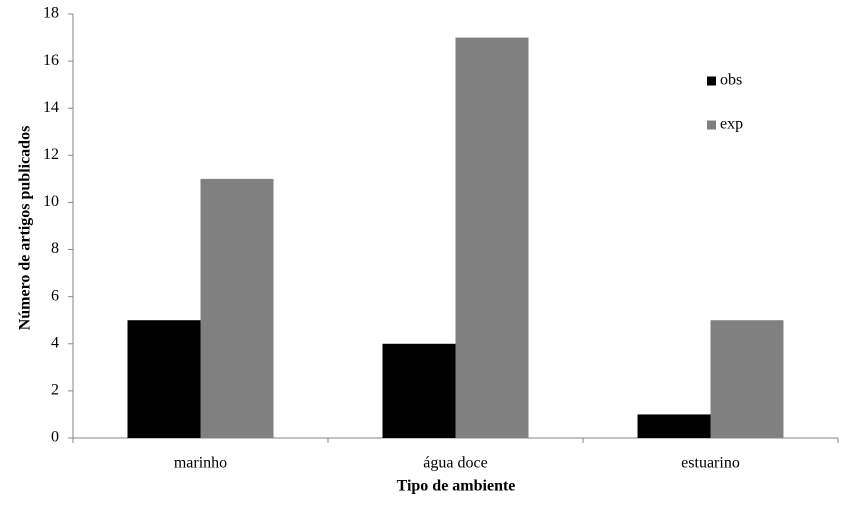  Describe the element at coordinates (456, 486) in the screenshot. I see `x-axis-title: Tipo de ambiente` at that location.